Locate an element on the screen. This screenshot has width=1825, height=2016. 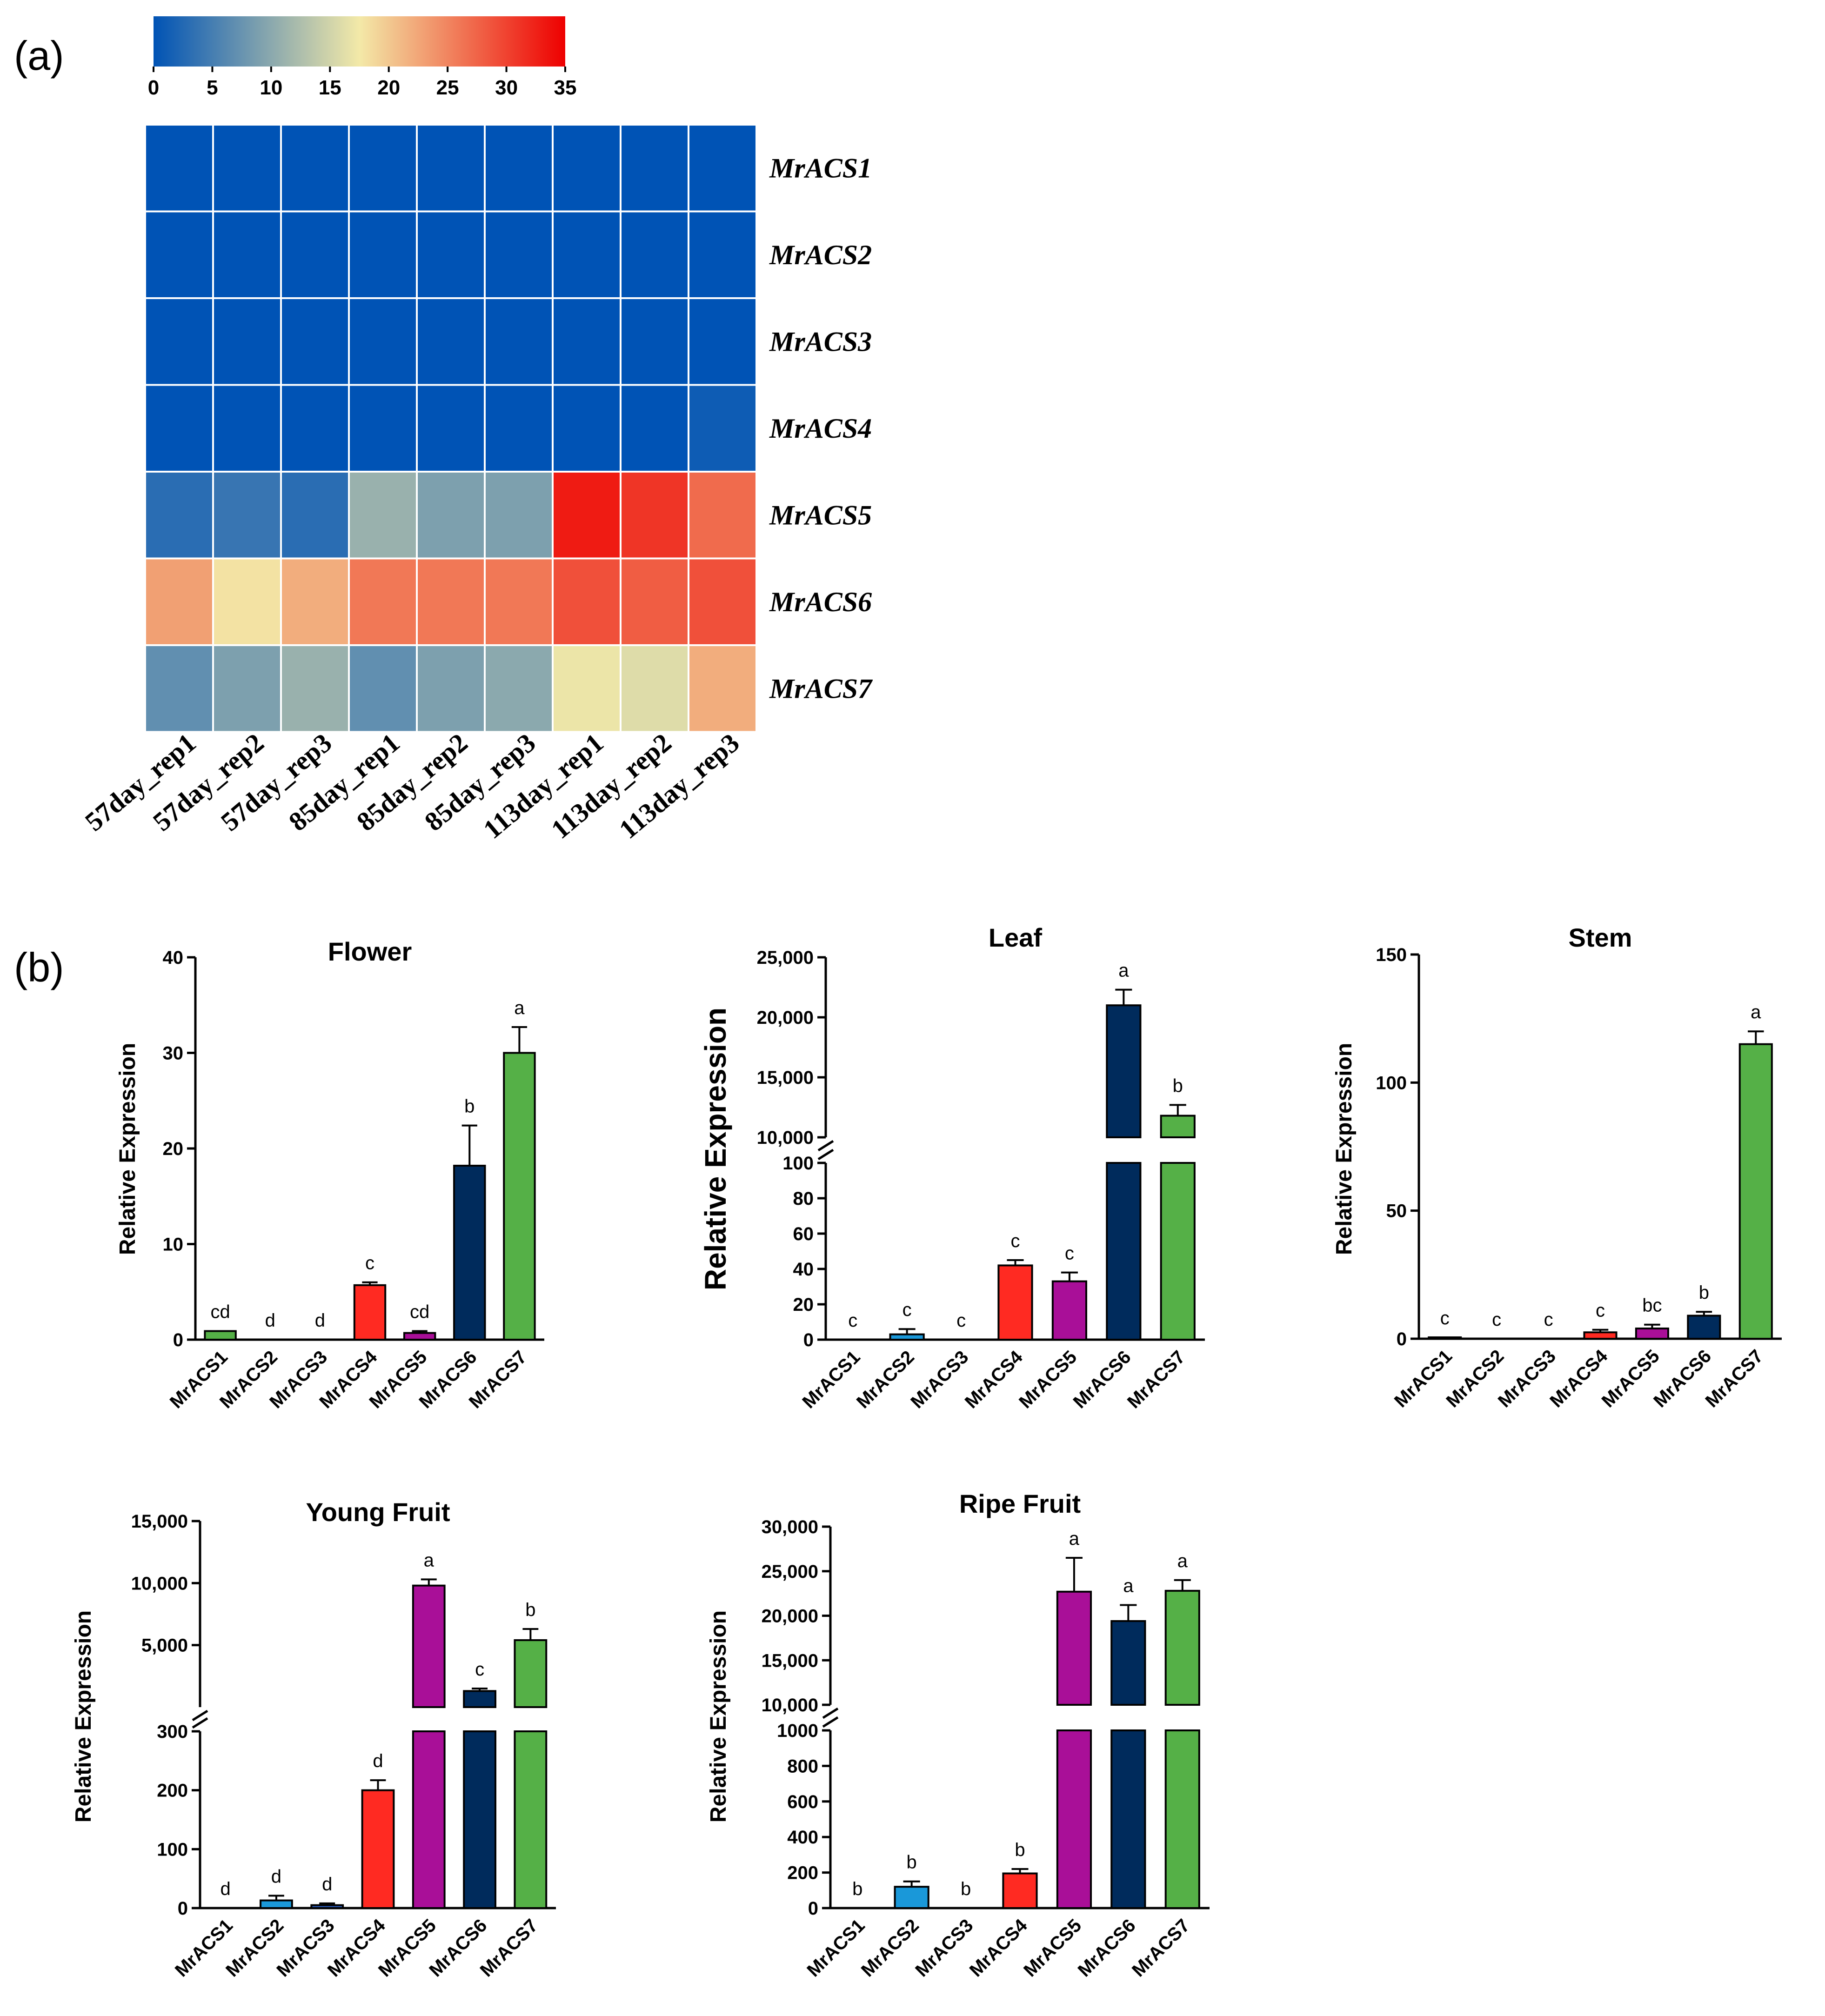
y-tick-label: 5,000 is located at coordinates (164, 1645).